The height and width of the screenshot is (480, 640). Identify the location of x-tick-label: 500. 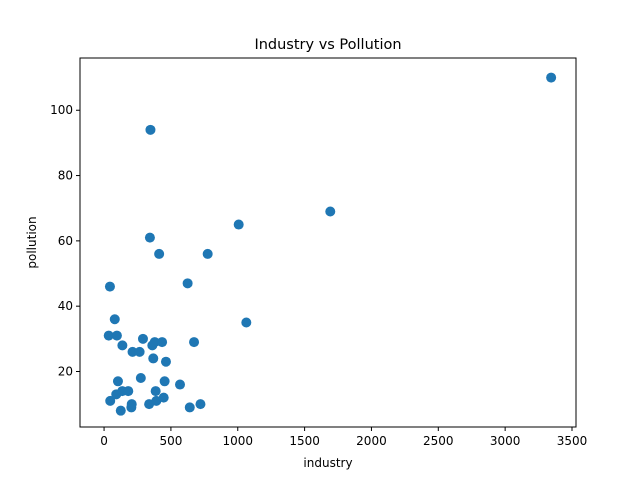
(170, 441).